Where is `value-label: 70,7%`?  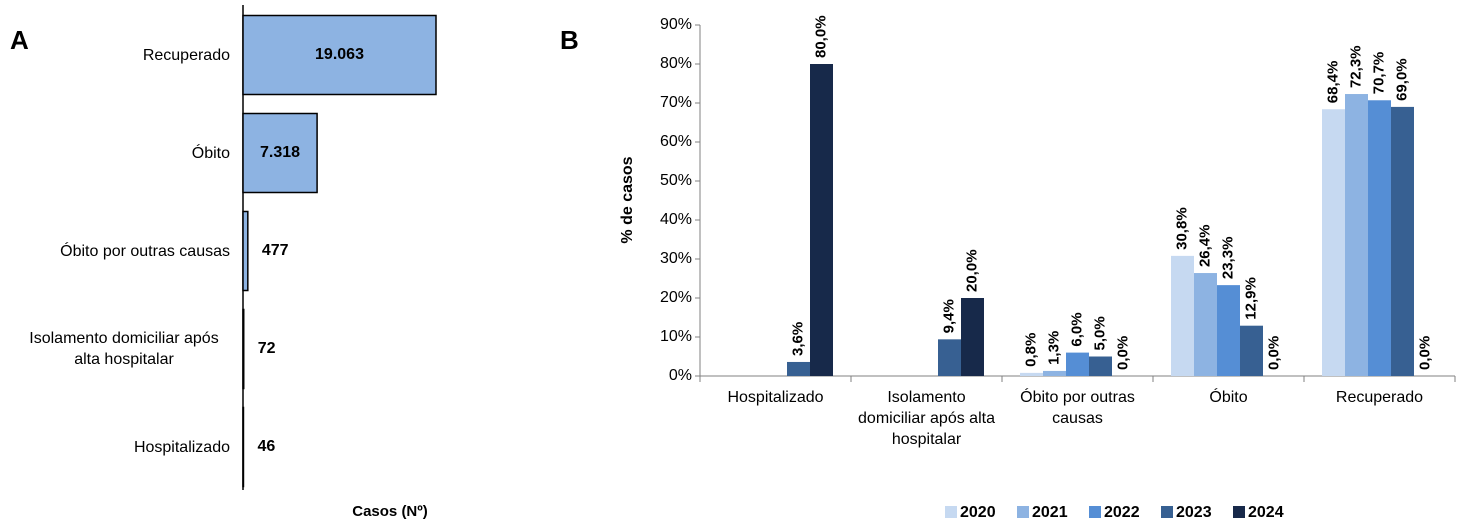
value-label: 70,7% is located at coordinates (1378, 73).